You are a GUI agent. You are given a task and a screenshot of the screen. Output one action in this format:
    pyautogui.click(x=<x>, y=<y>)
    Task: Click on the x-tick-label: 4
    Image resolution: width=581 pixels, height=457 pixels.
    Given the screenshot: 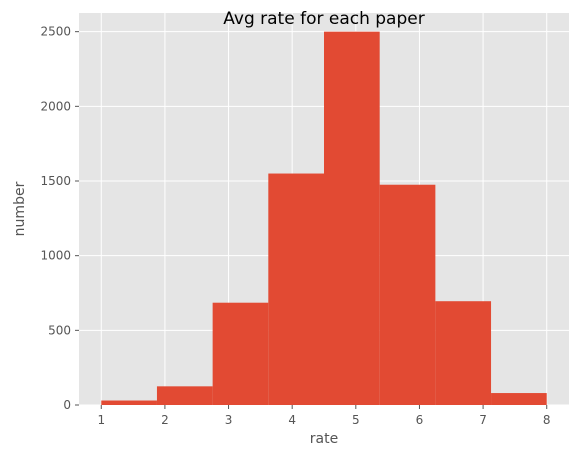 What is the action you would take?
    pyautogui.click(x=292, y=420)
    